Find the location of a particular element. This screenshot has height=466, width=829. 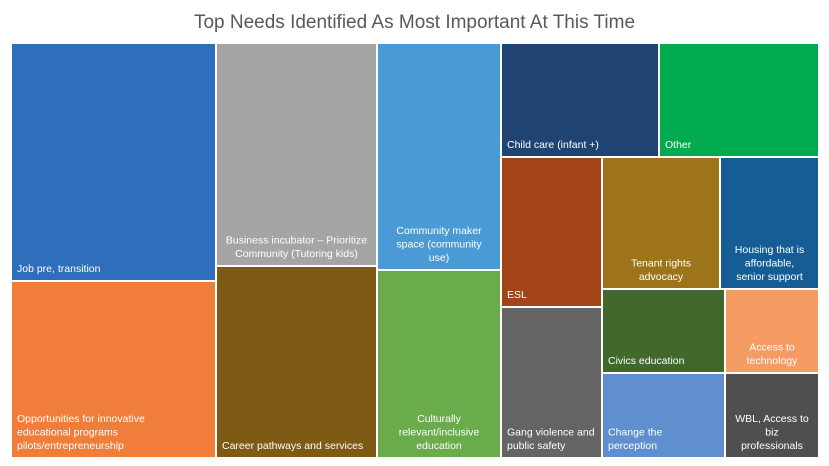

treemap-tile-label: Change the perception is located at coordinates (635, 440).